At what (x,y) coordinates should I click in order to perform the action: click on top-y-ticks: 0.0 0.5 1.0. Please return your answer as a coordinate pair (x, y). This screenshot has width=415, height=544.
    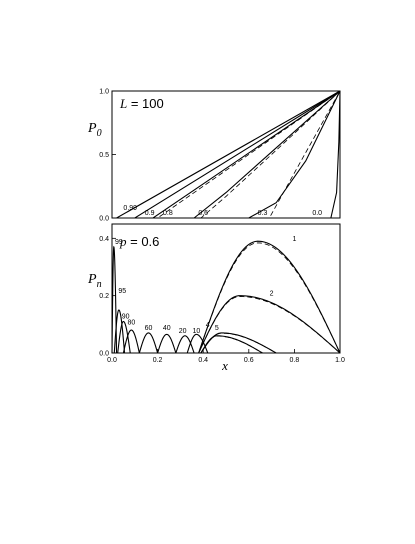
    Looking at the image, I should click on (107, 156).